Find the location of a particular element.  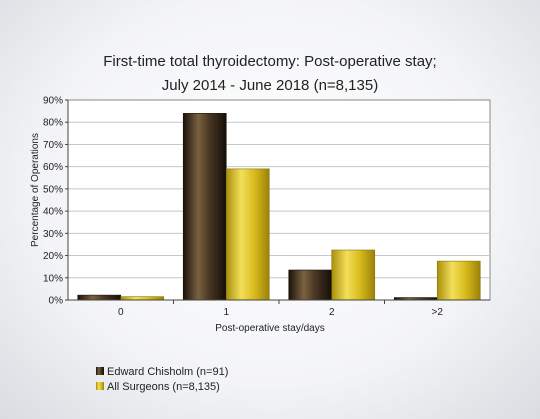

legend-label-series-1: Edward Chisholm (n=91) is located at coordinates (167, 372).